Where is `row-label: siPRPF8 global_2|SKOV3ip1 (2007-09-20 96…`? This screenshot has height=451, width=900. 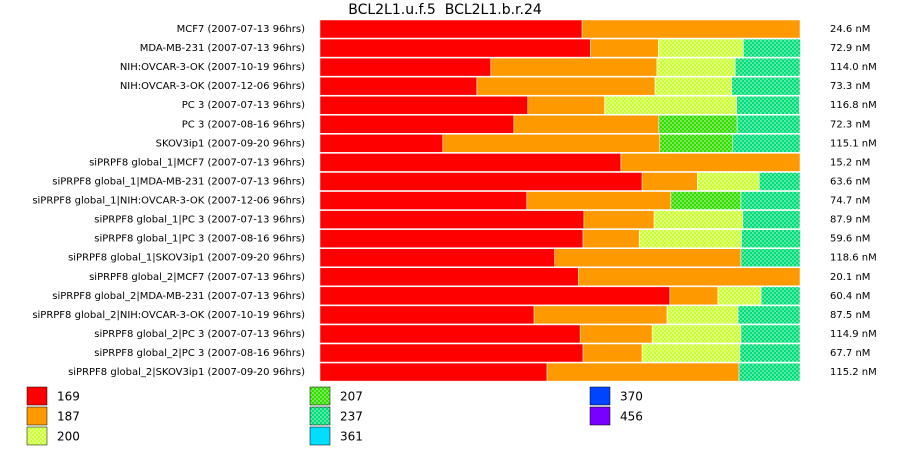
row-label: siPRPF8 global_2|SKOV3ip1 (2007-09-20 96… is located at coordinates (186, 372).